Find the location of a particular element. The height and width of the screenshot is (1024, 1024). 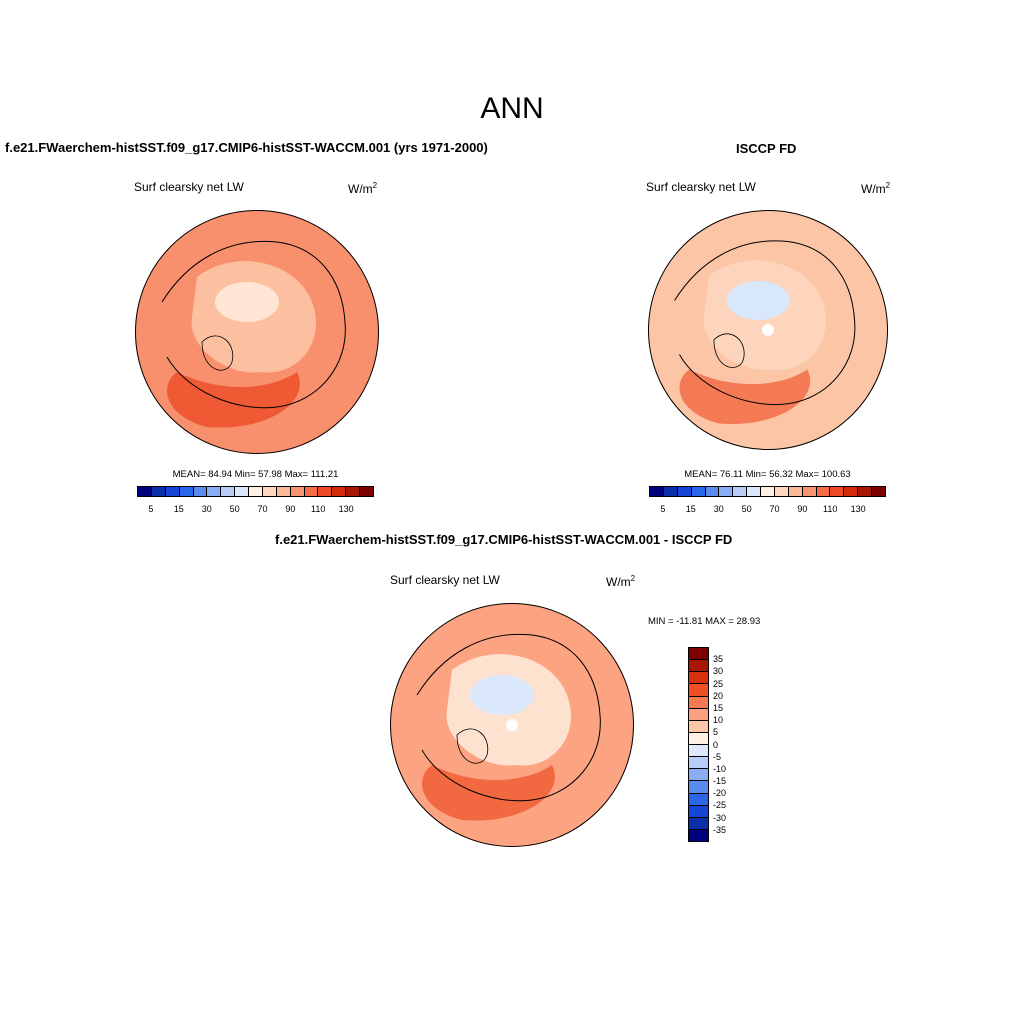

panel-3-polar-map is located at coordinates (512, 725).